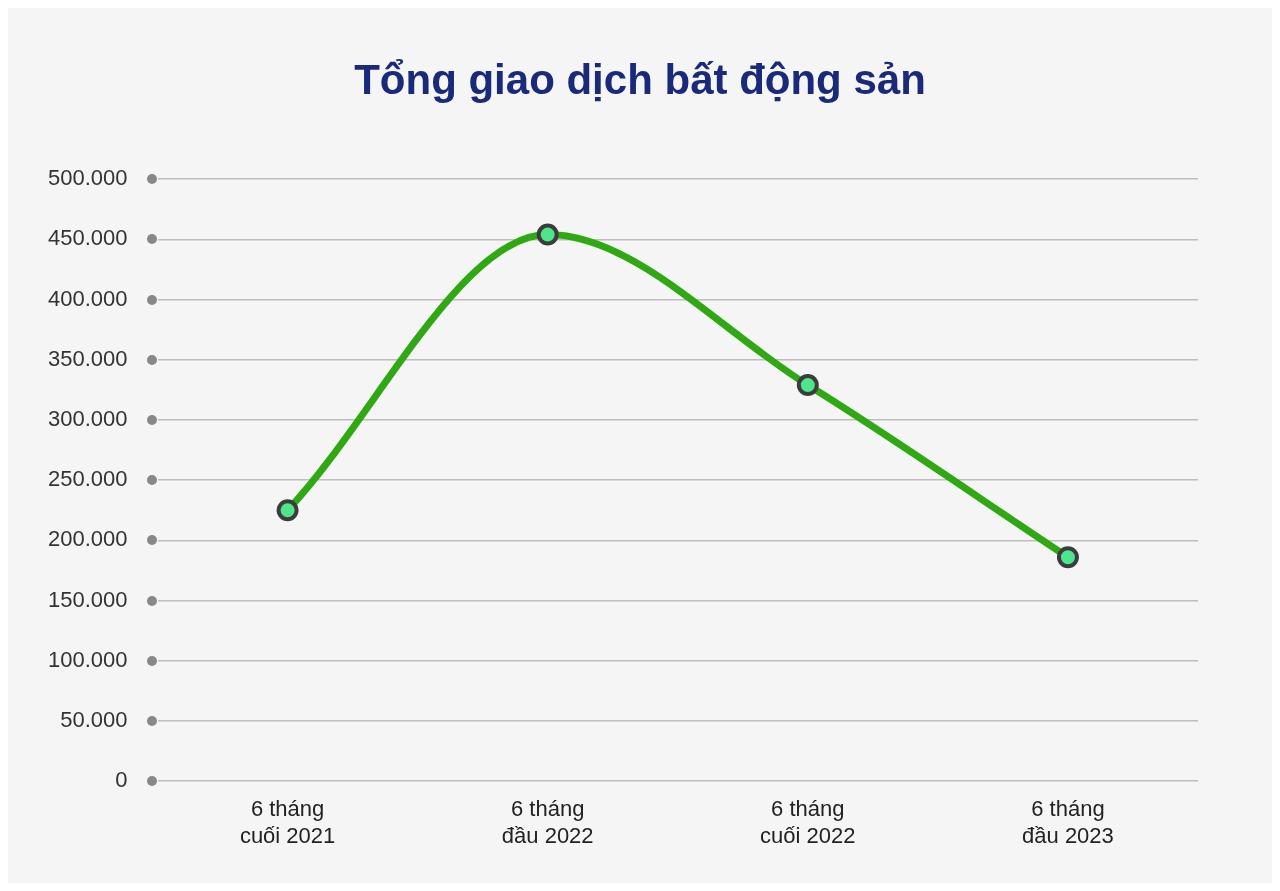 The height and width of the screenshot is (891, 1280). I want to click on y-tick-label: 300.000, so click(87, 419).